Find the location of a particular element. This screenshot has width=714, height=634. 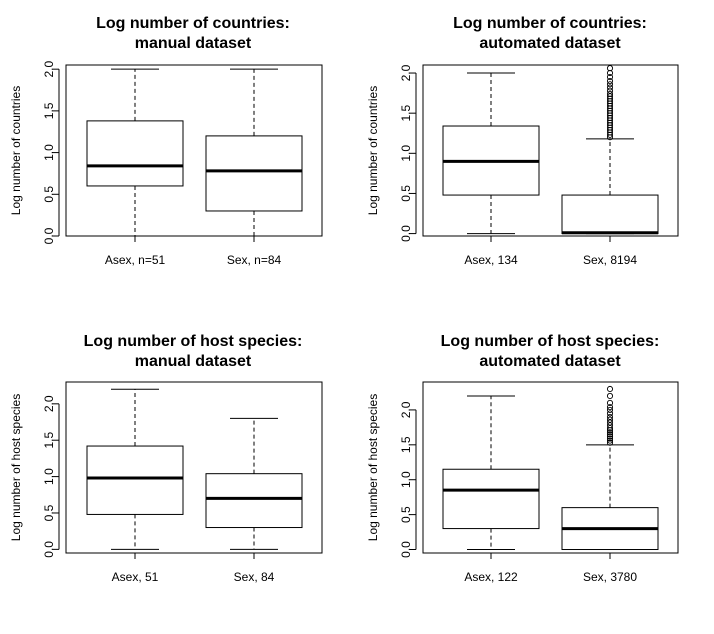

box-2: Sex, 8194 is located at coordinates (610, 166).